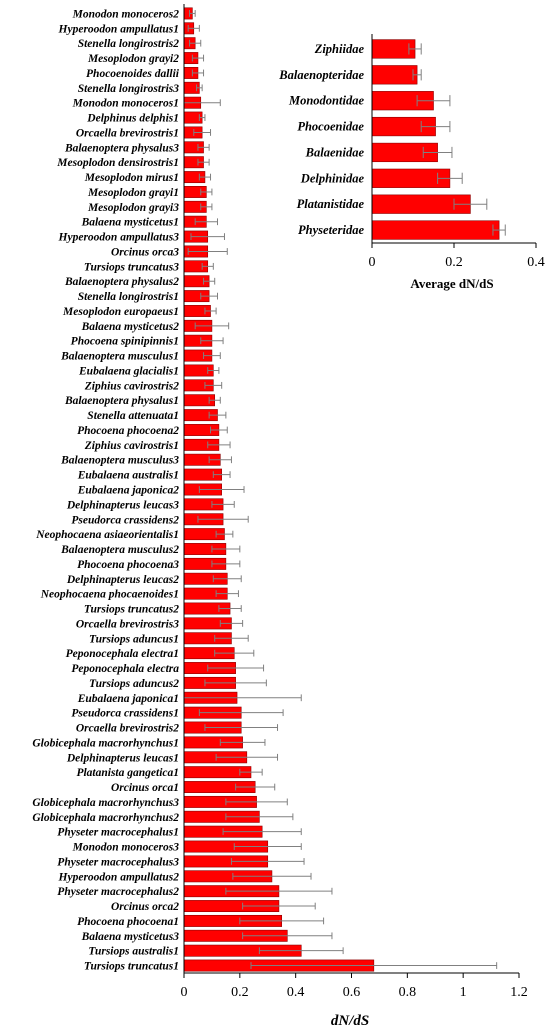  Describe the element at coordinates (454, 262) in the screenshot. I see `inset-x-tick-label: 0.2` at that location.